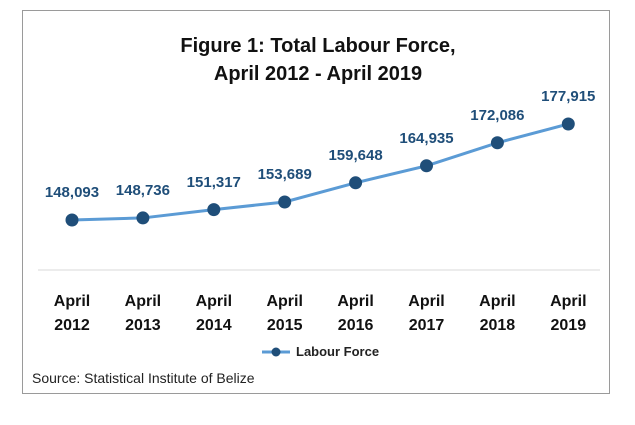 The image size is (635, 425). What do you see at coordinates (143, 378) in the screenshot?
I see `source-note: Source: Statistical Institute of Belize` at bounding box center [143, 378].